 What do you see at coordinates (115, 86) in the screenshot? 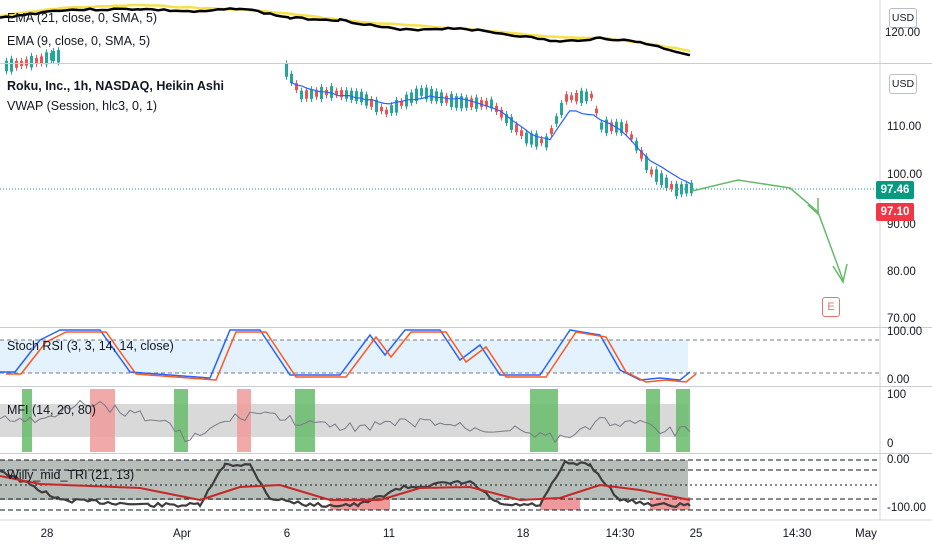
I see `symbol-legend: Roku, Inc., 1h, NASDAQ, Heikin Ashi` at bounding box center [115, 86].